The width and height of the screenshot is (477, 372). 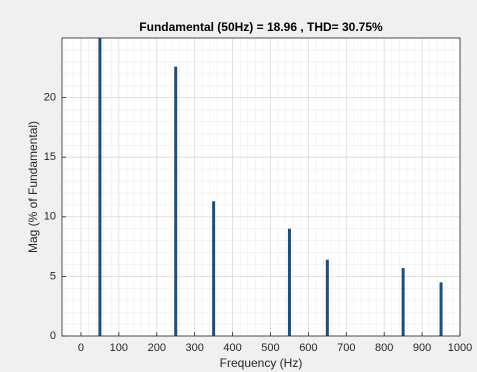 What do you see at coordinates (261, 27) in the screenshot?
I see `chart-title: Fundamental (50Hz) = 18.96 , THD= 30.75%` at bounding box center [261, 27].